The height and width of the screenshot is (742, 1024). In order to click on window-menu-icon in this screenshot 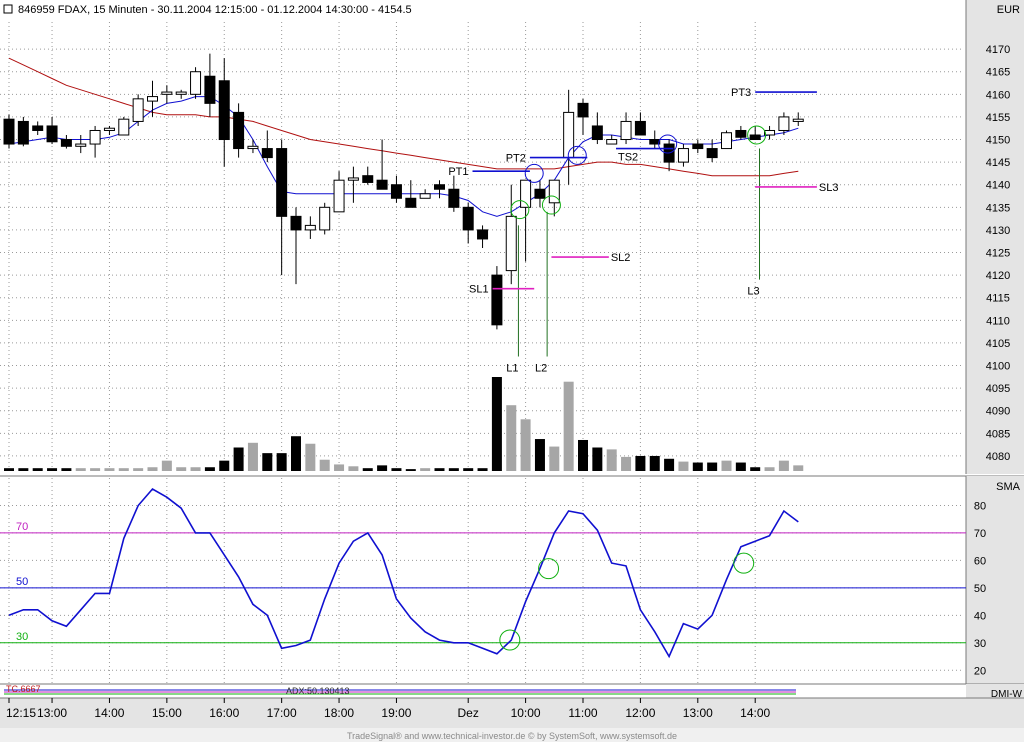, I will do `click(8, 9)`.